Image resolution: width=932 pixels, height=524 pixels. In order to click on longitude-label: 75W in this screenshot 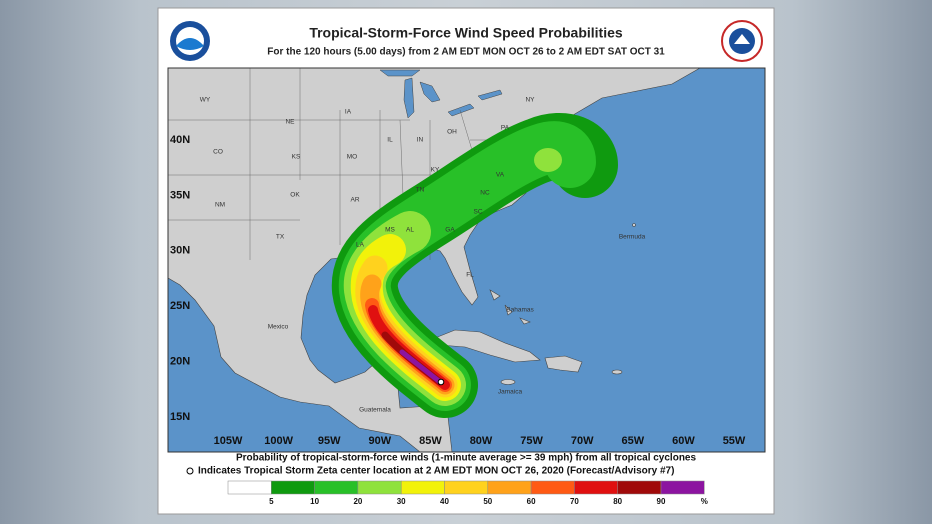, I will do `click(531, 441)`.